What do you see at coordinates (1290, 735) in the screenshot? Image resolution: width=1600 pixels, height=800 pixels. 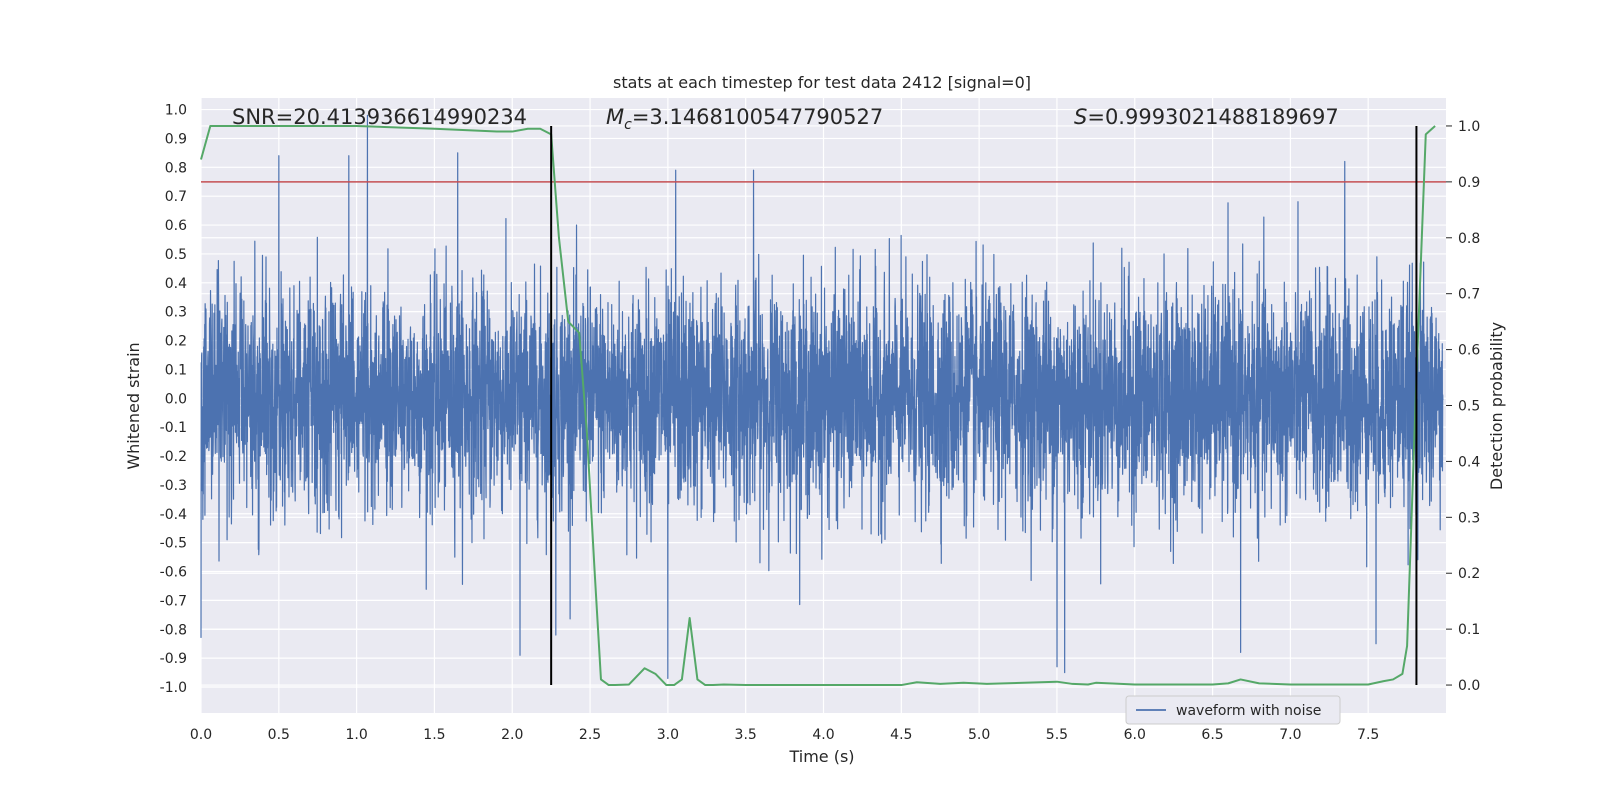 I see `x-tick-label: 7.0` at bounding box center [1290, 735].